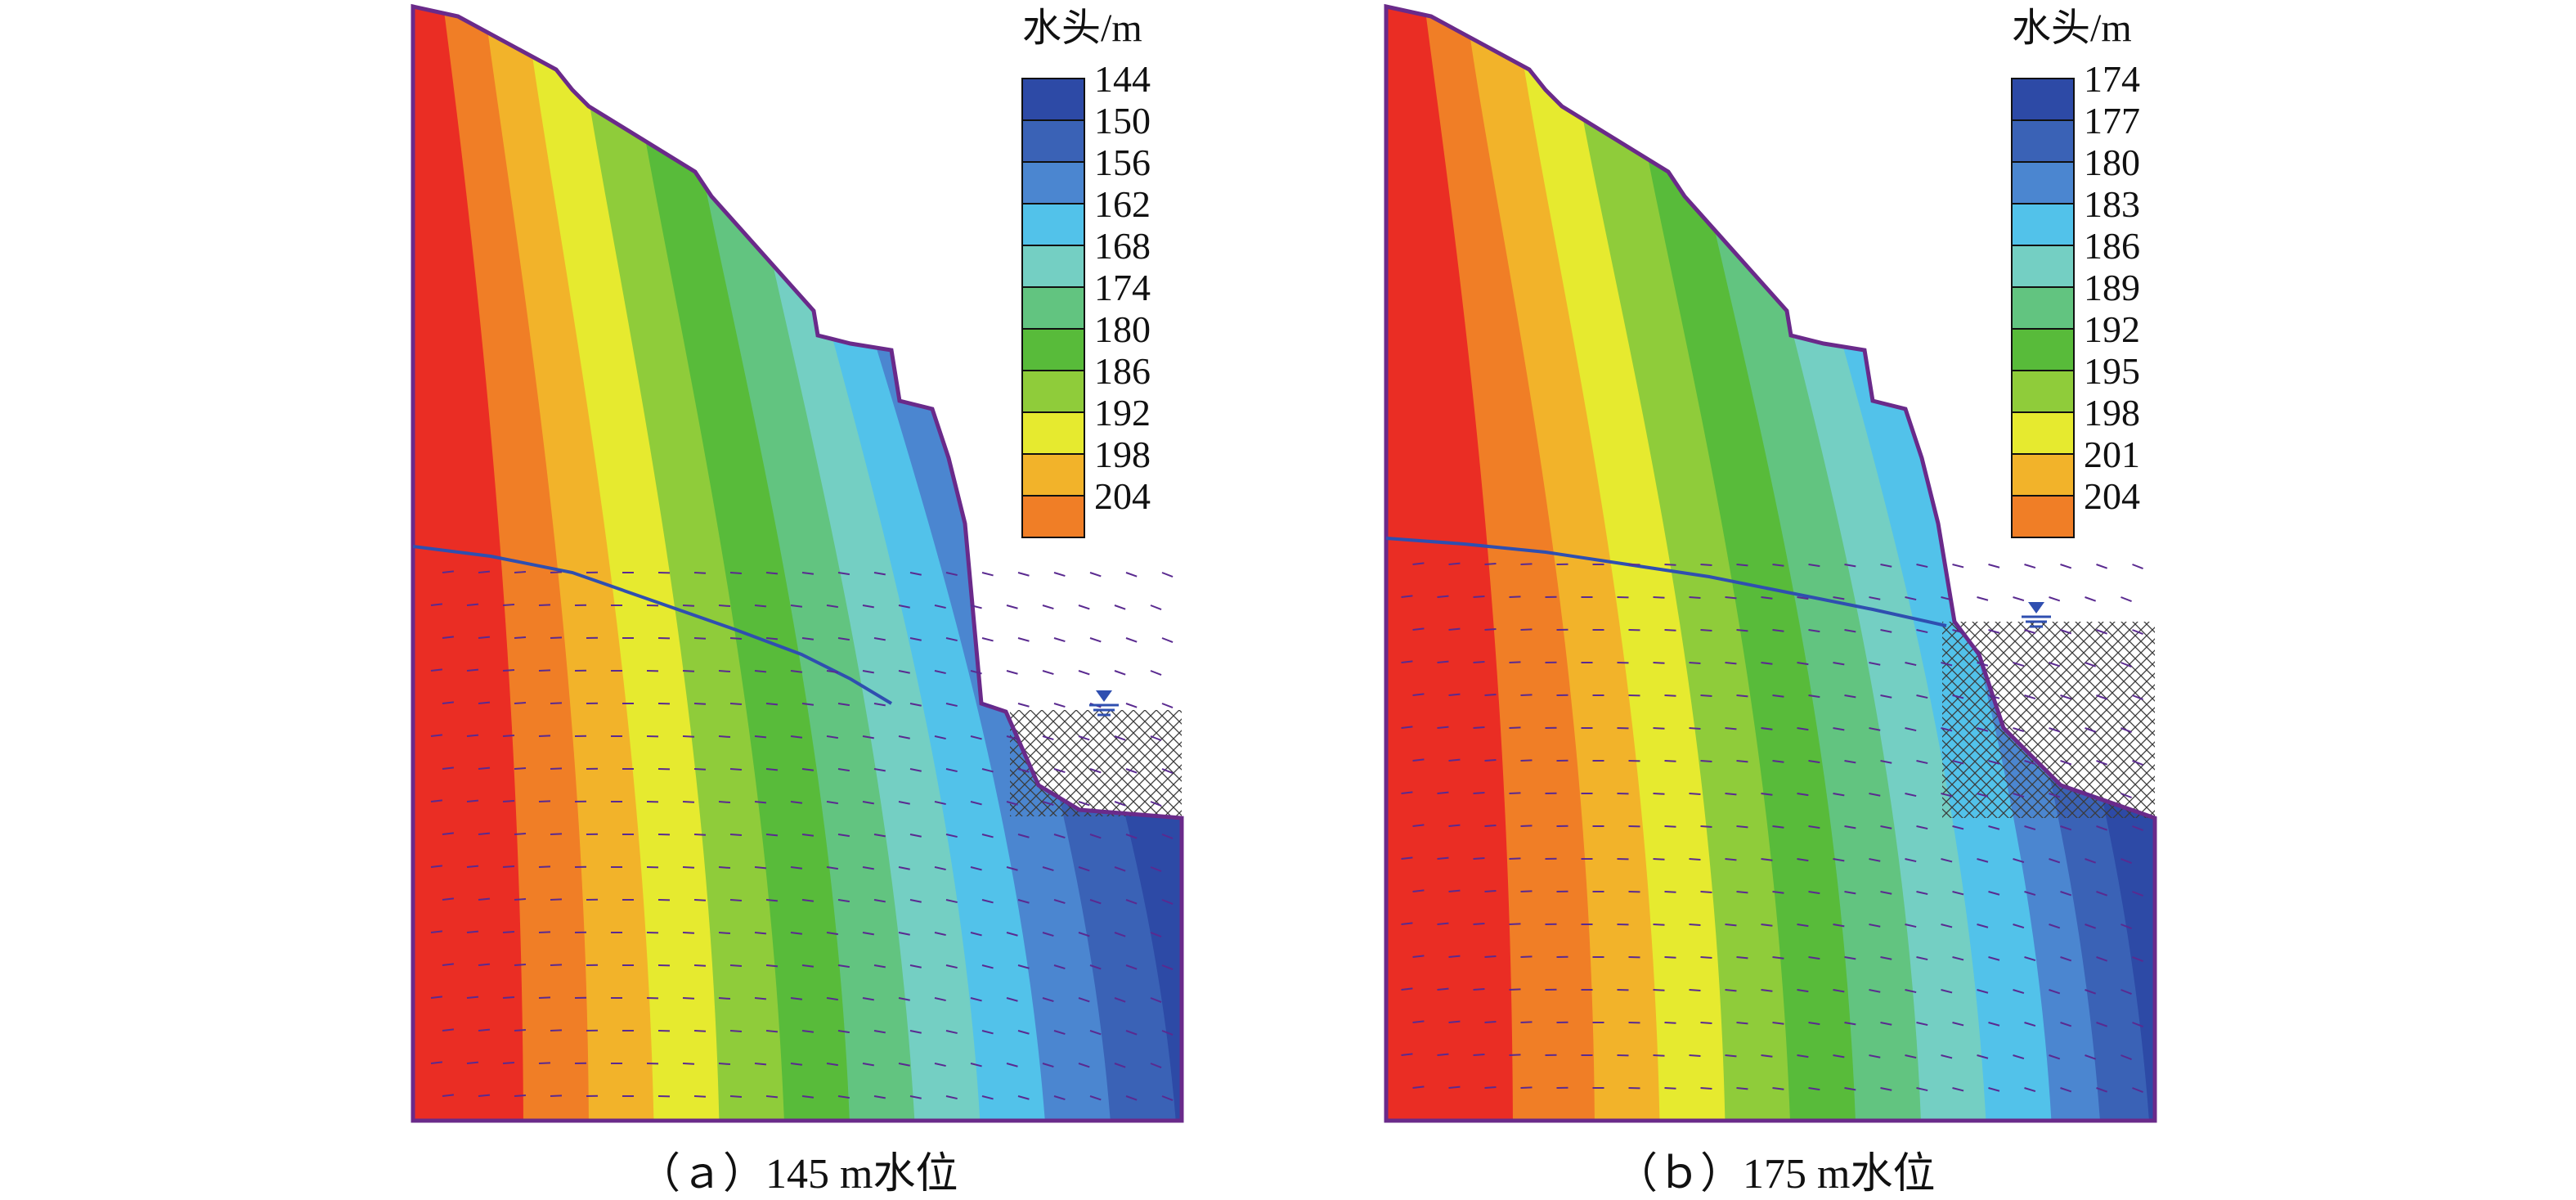  I want to click on legend-colorbar-b, so click(2043, 308).